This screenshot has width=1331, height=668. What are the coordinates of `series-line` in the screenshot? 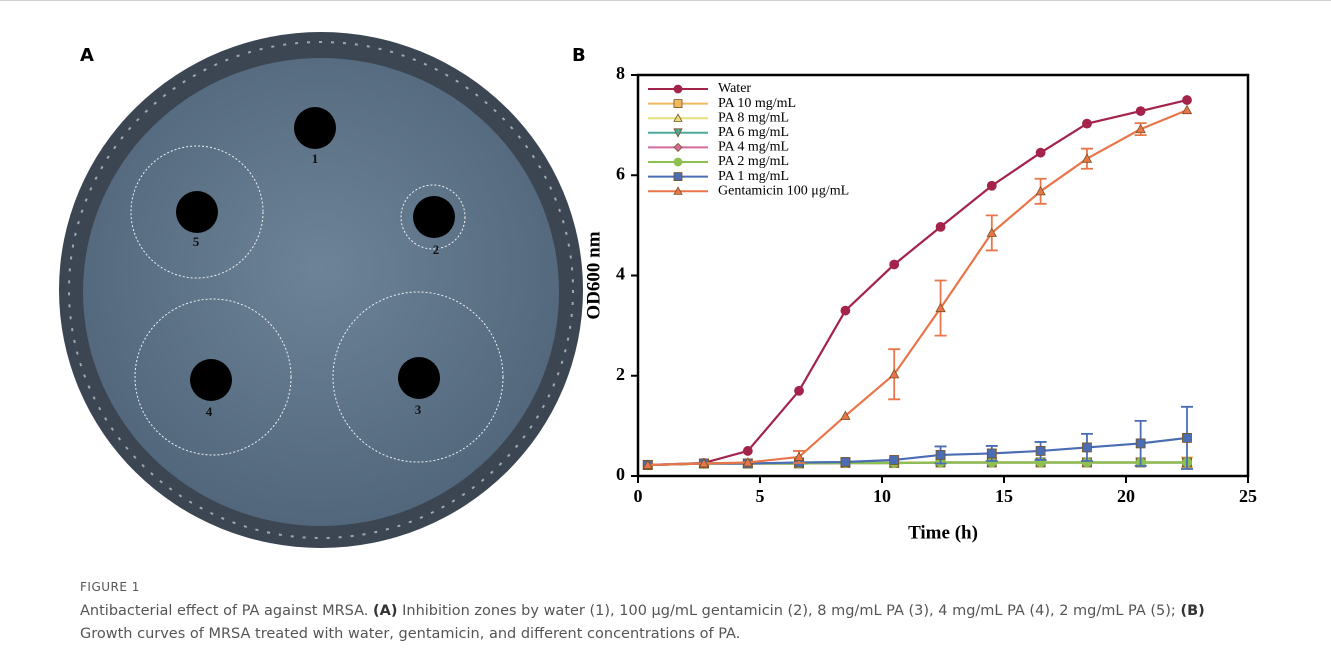 It's located at (917, 451).